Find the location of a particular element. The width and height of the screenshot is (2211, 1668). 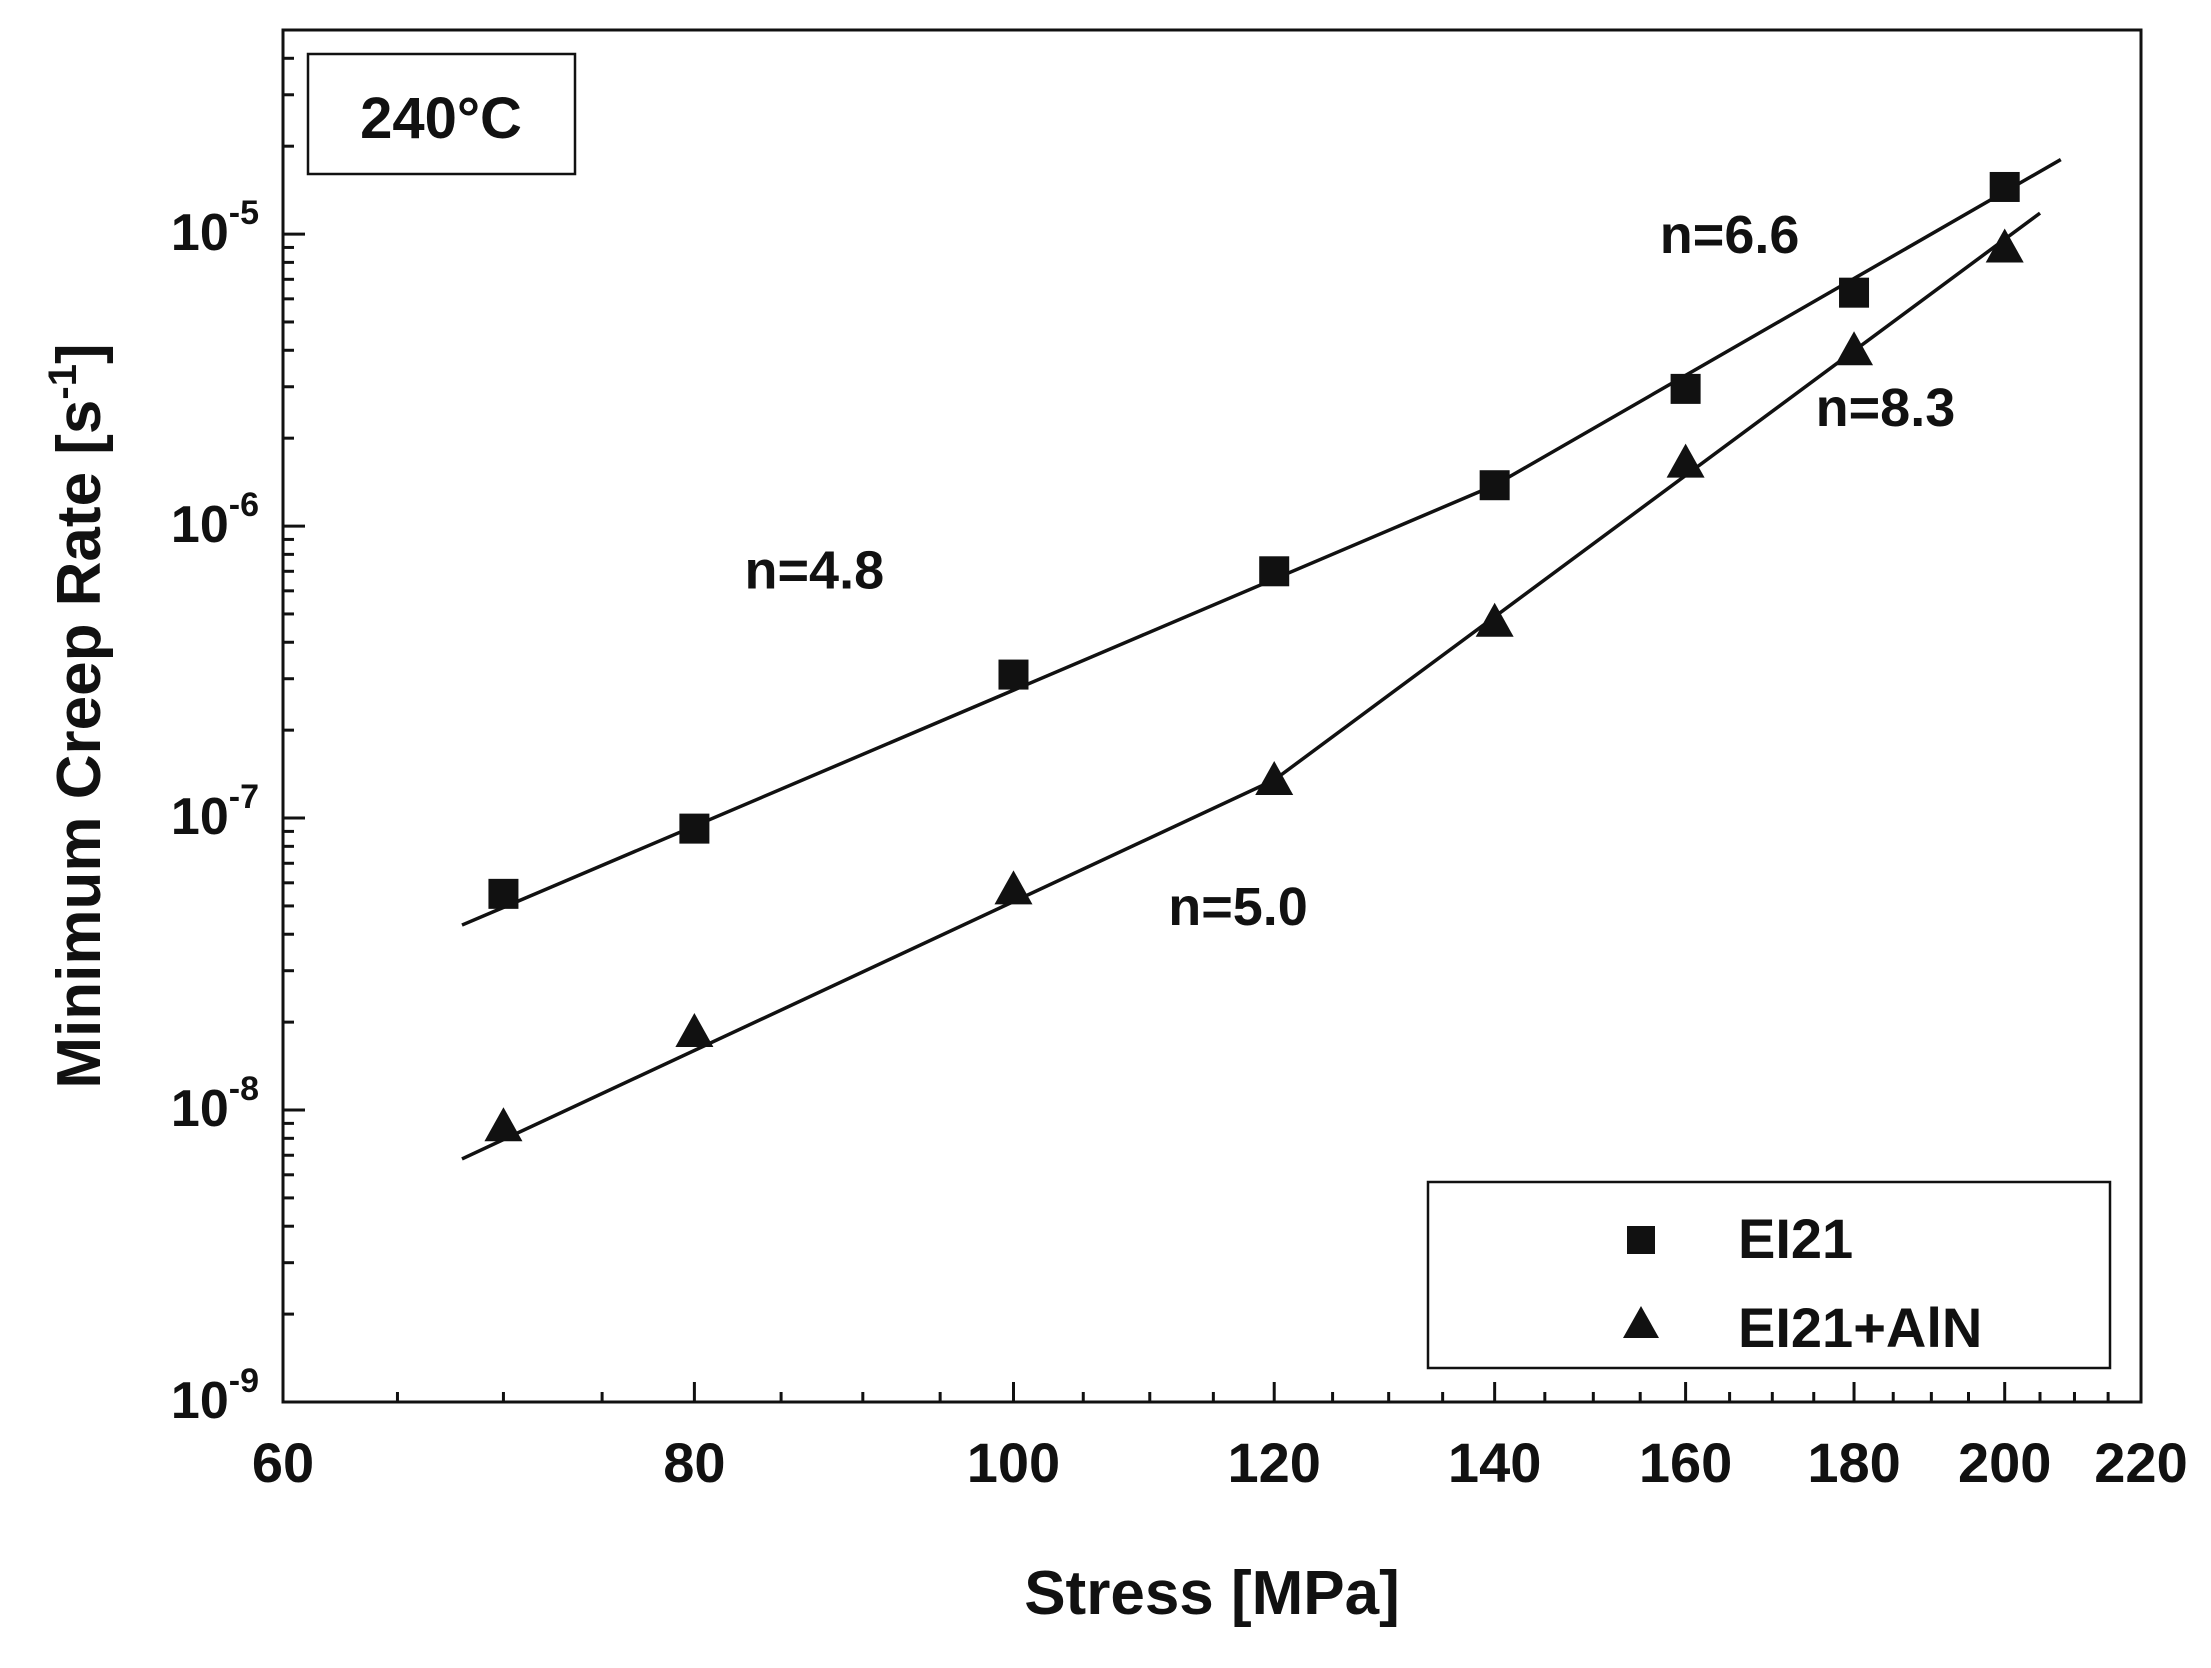

y-tick-label: 10⁻⁸ is located at coordinates (215, 1104).